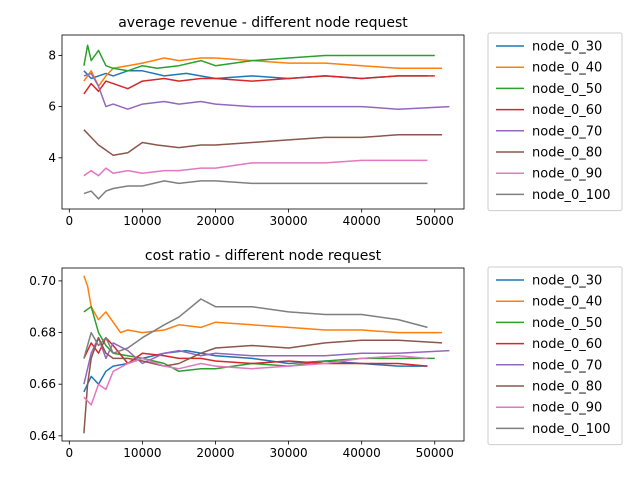 The height and width of the screenshot is (484, 640). I want to click on y-tick-label: 0.68, so click(42, 333).